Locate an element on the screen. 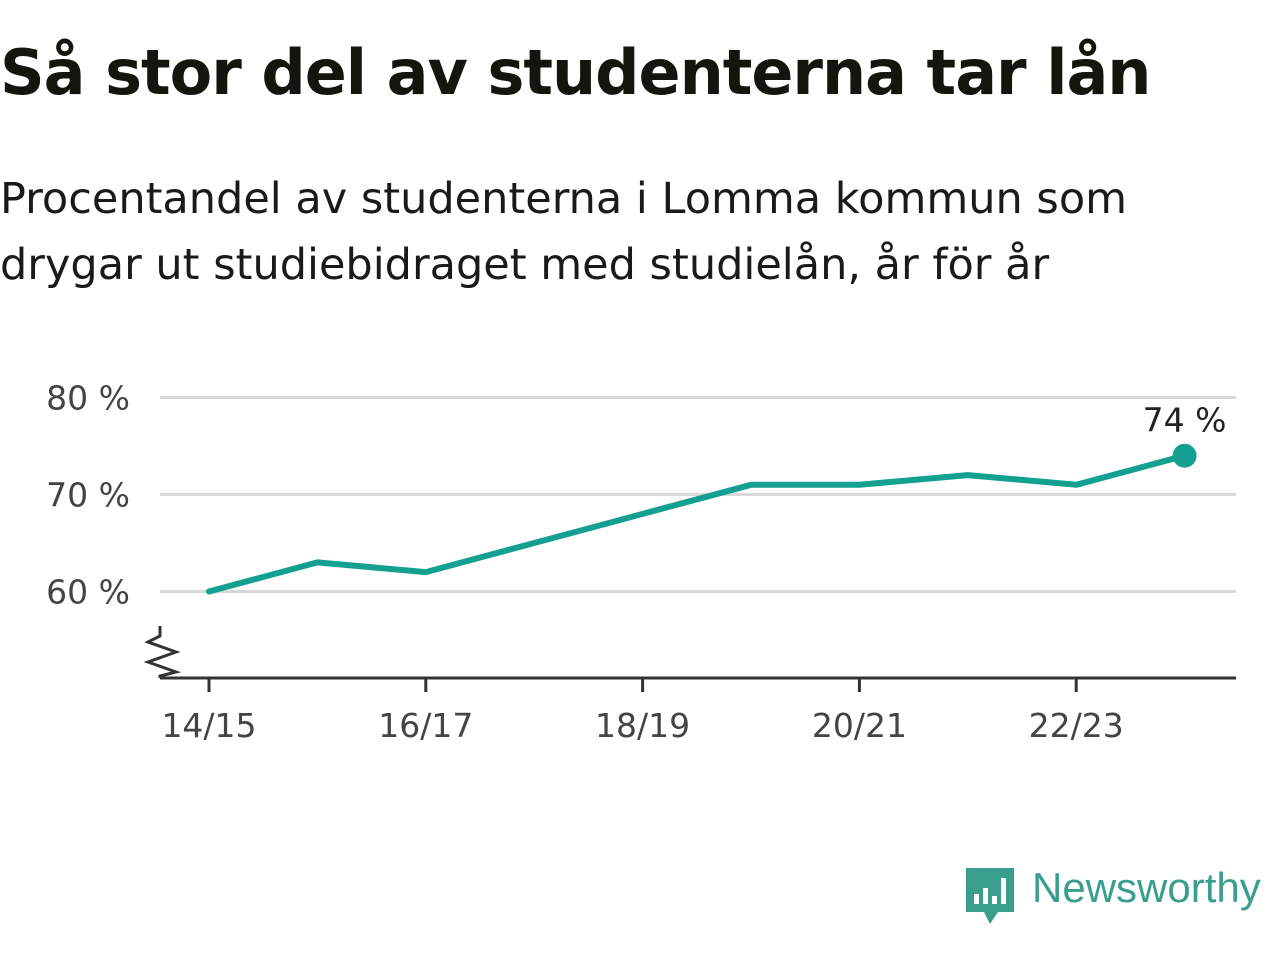 The width and height of the screenshot is (1280, 960). newsworthy-chart-bubble-icon is located at coordinates (990, 896).